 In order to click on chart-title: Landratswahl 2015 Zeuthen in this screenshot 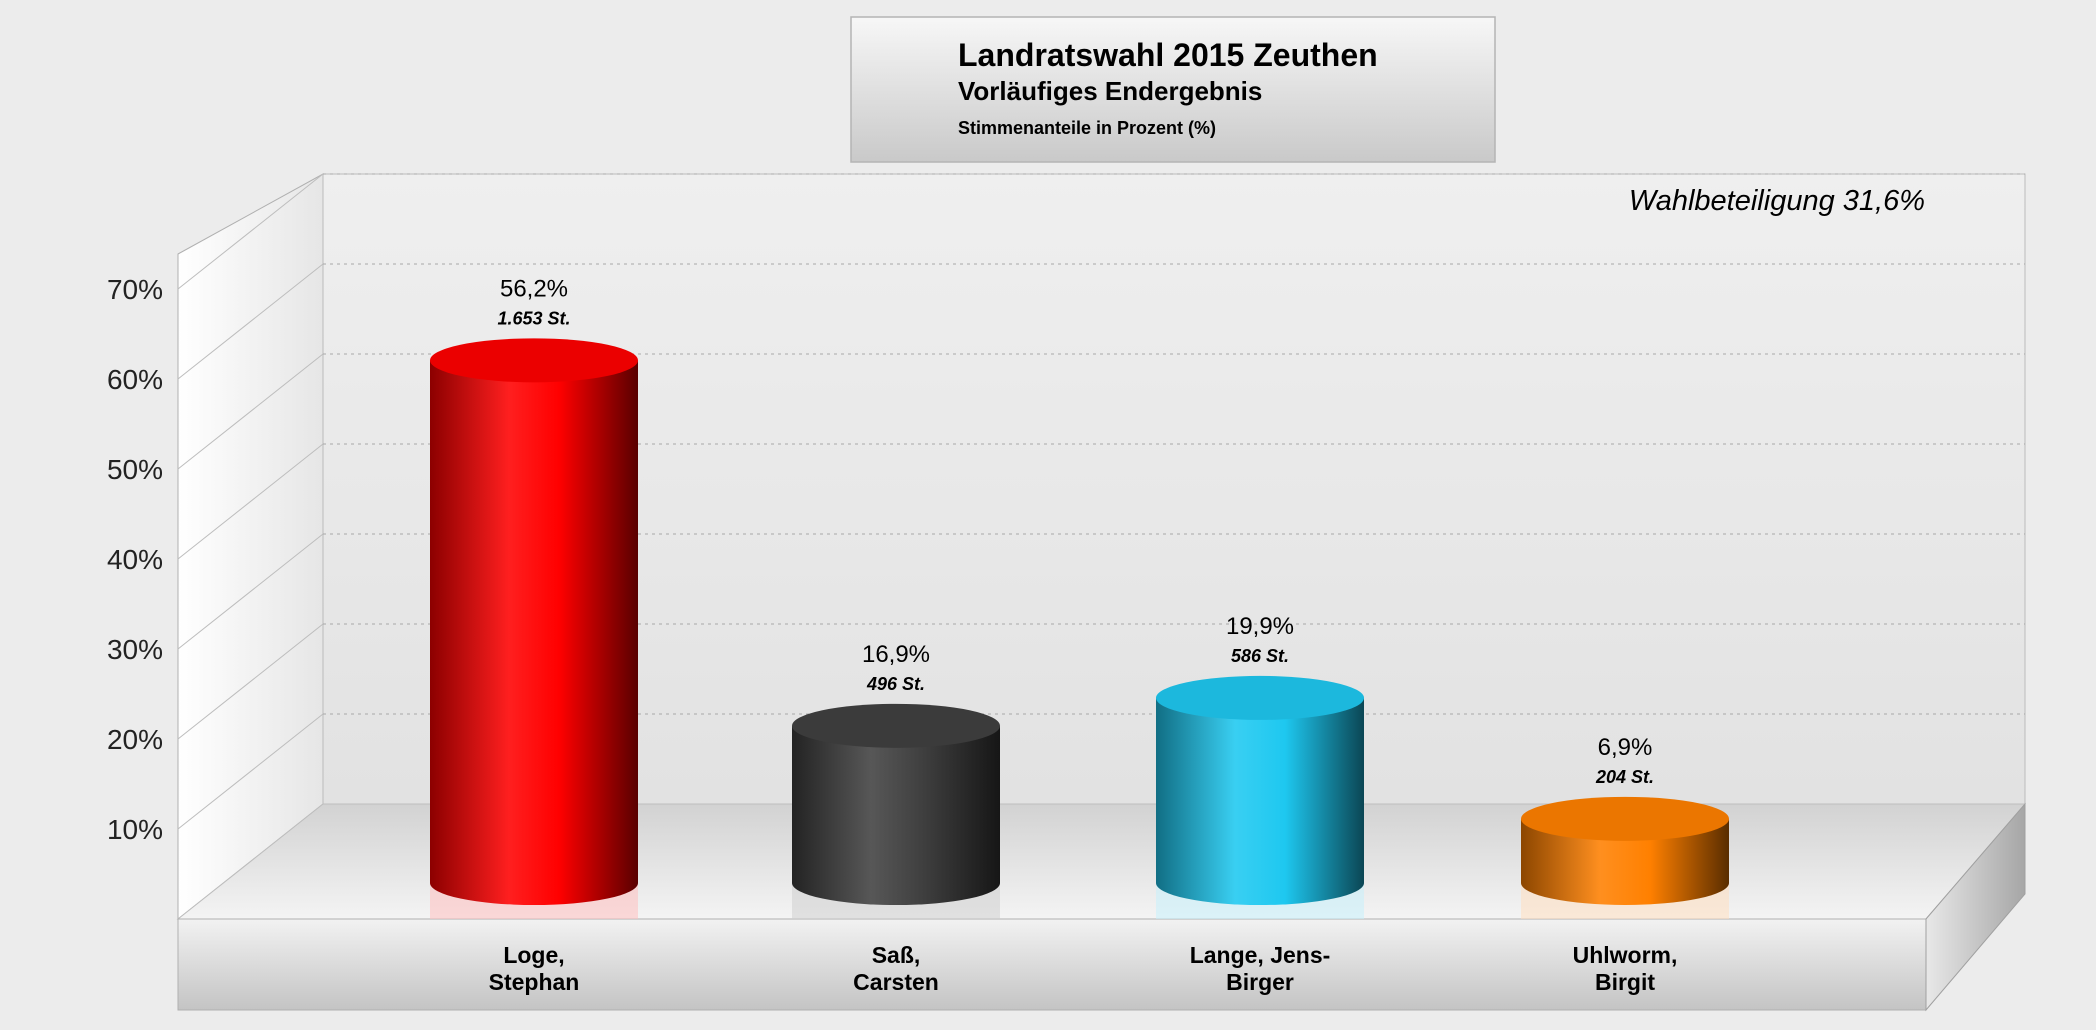, I will do `click(1168, 55)`.